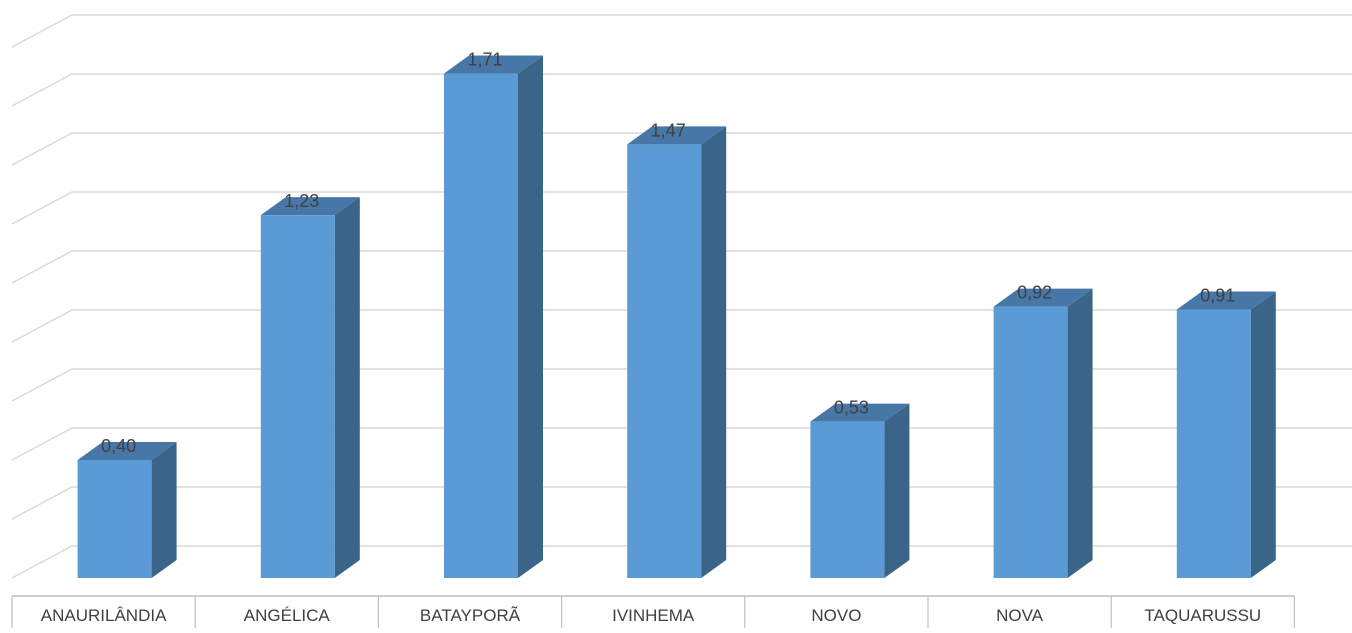 This screenshot has width=1352, height=633. I want to click on category-label: ANGÉLICA, so click(287, 615).